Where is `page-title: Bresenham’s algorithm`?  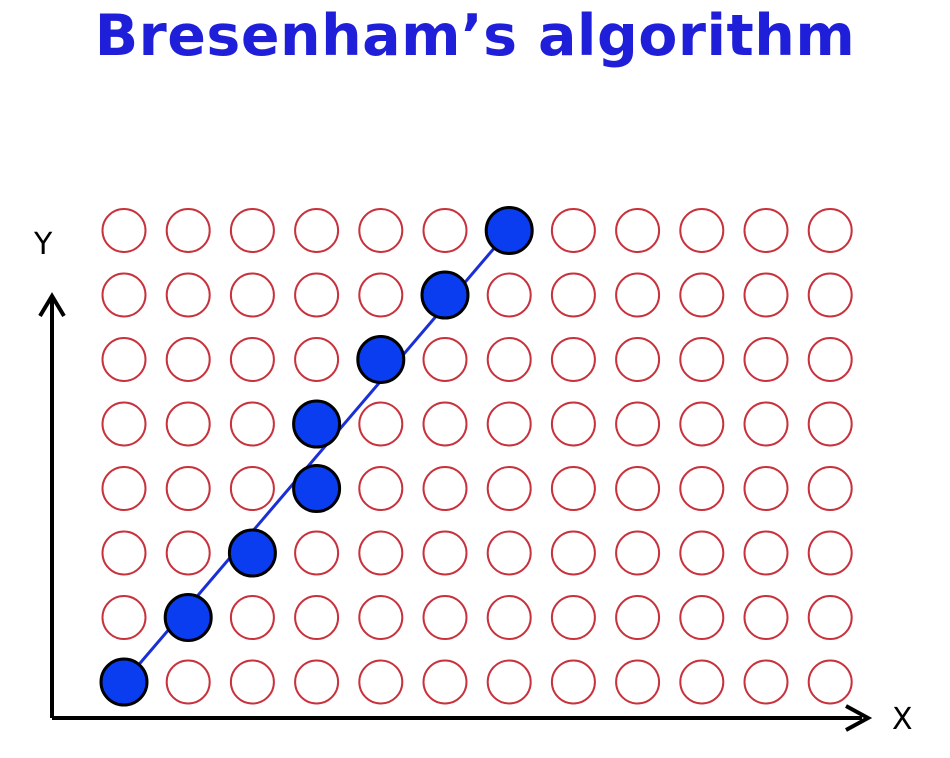 page-title: Bresenham’s algorithm is located at coordinates (475, 36).